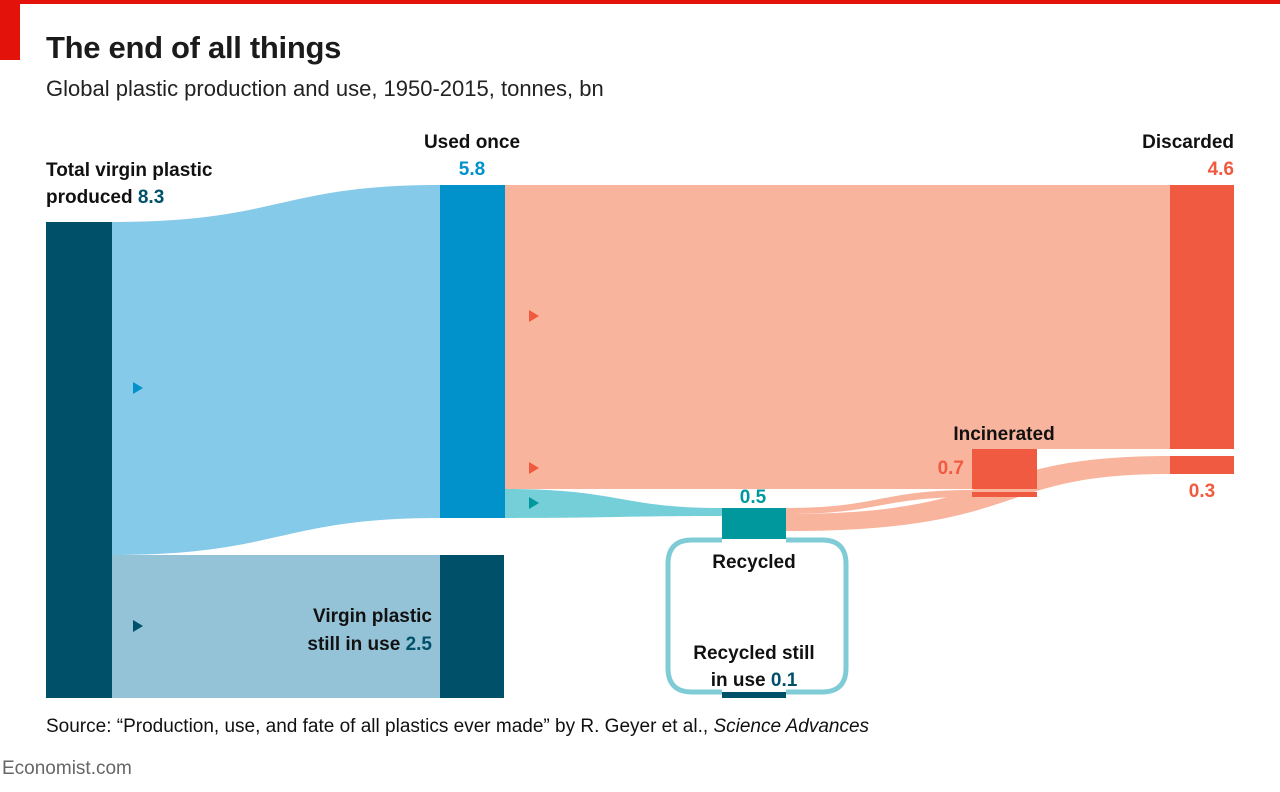 Image resolution: width=1280 pixels, height=792 pixels. I want to click on flow-recycled-to-recycled-in-use, so click(757, 616).